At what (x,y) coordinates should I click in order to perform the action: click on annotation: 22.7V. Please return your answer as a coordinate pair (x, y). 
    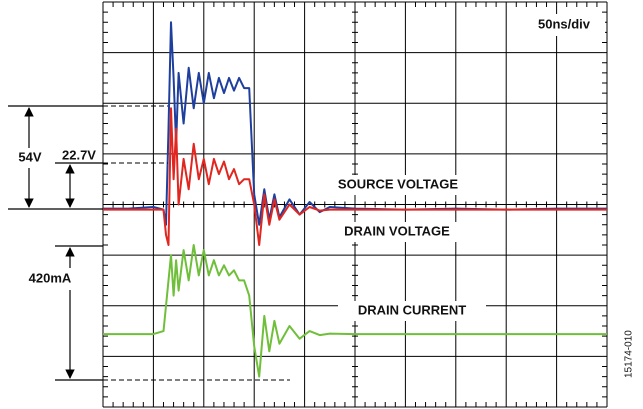
    Looking at the image, I should click on (79, 154).